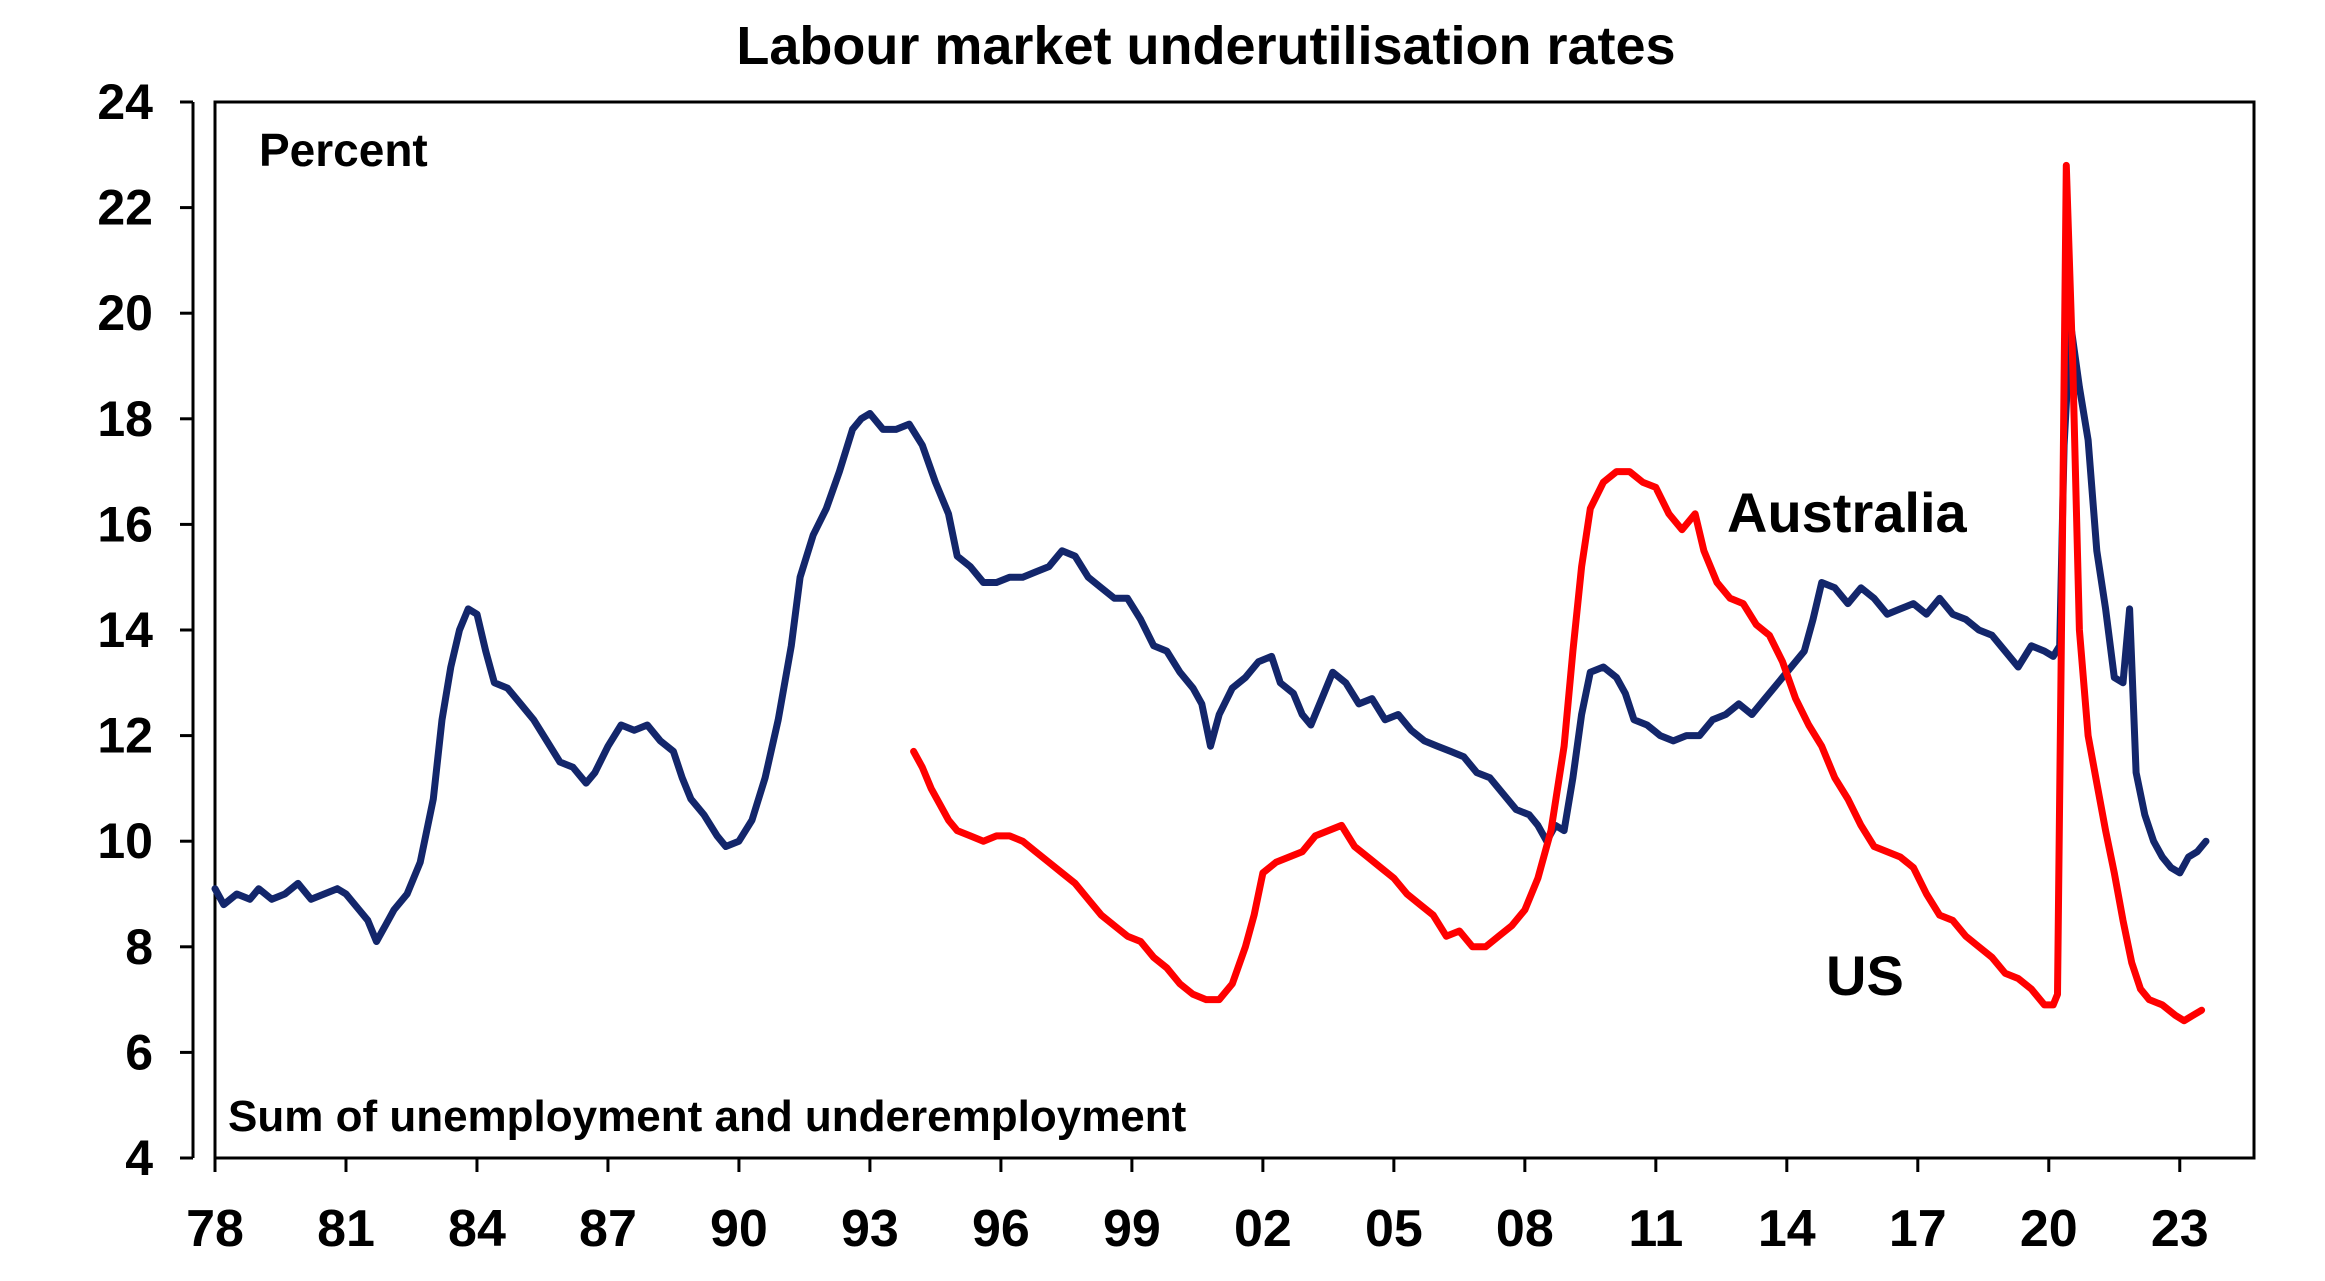  Describe the element at coordinates (125, 841) in the screenshot. I see `y-tick-label: 10` at that location.